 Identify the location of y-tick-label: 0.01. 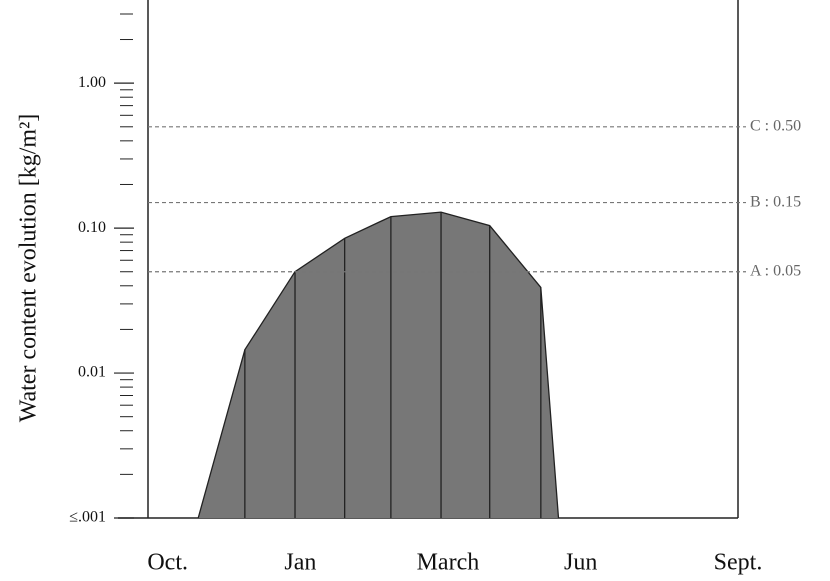
(92, 372).